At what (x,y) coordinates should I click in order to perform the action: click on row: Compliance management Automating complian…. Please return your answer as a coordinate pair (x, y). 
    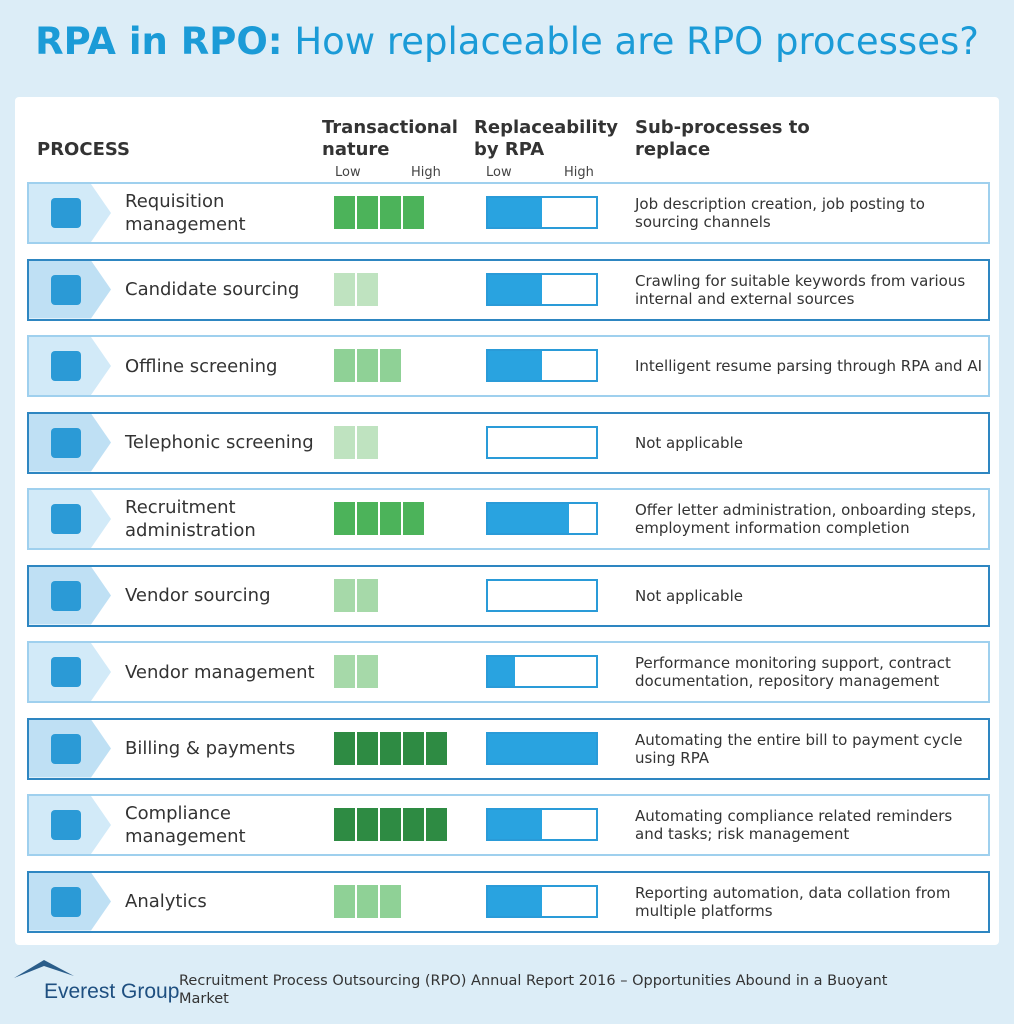
    Looking at the image, I should click on (508, 825).